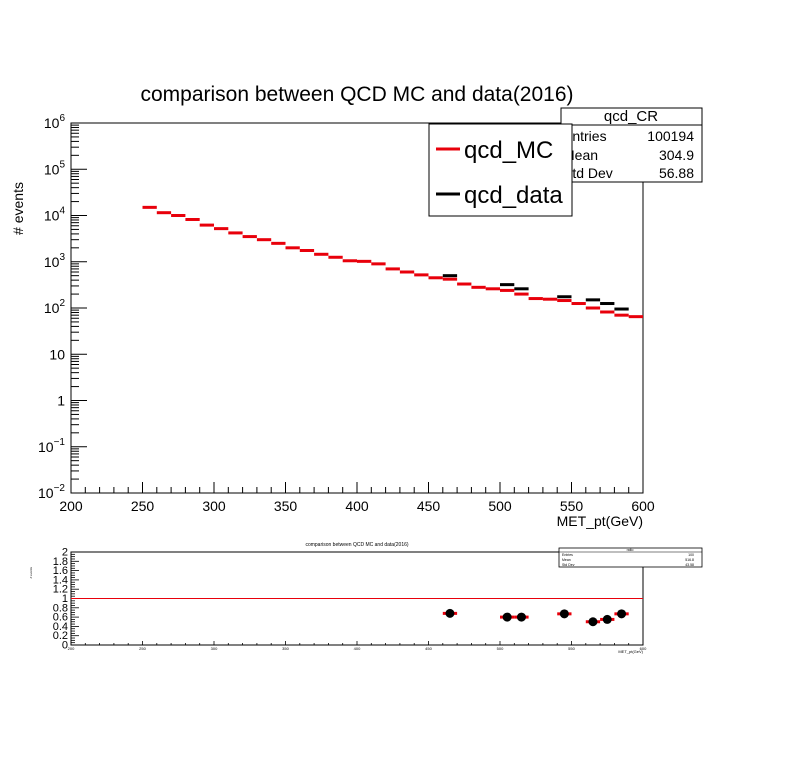 This screenshot has width=796, height=772. Describe the element at coordinates (500, 648) in the screenshot. I see `ratio-x-tick-label: 500` at that location.